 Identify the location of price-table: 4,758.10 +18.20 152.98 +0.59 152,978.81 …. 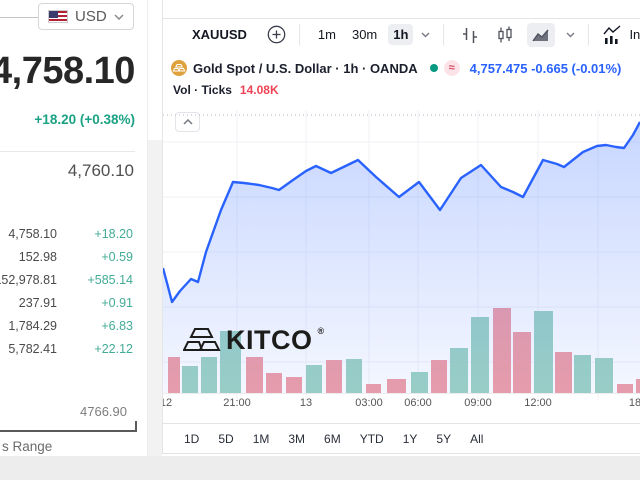
(73, 296).